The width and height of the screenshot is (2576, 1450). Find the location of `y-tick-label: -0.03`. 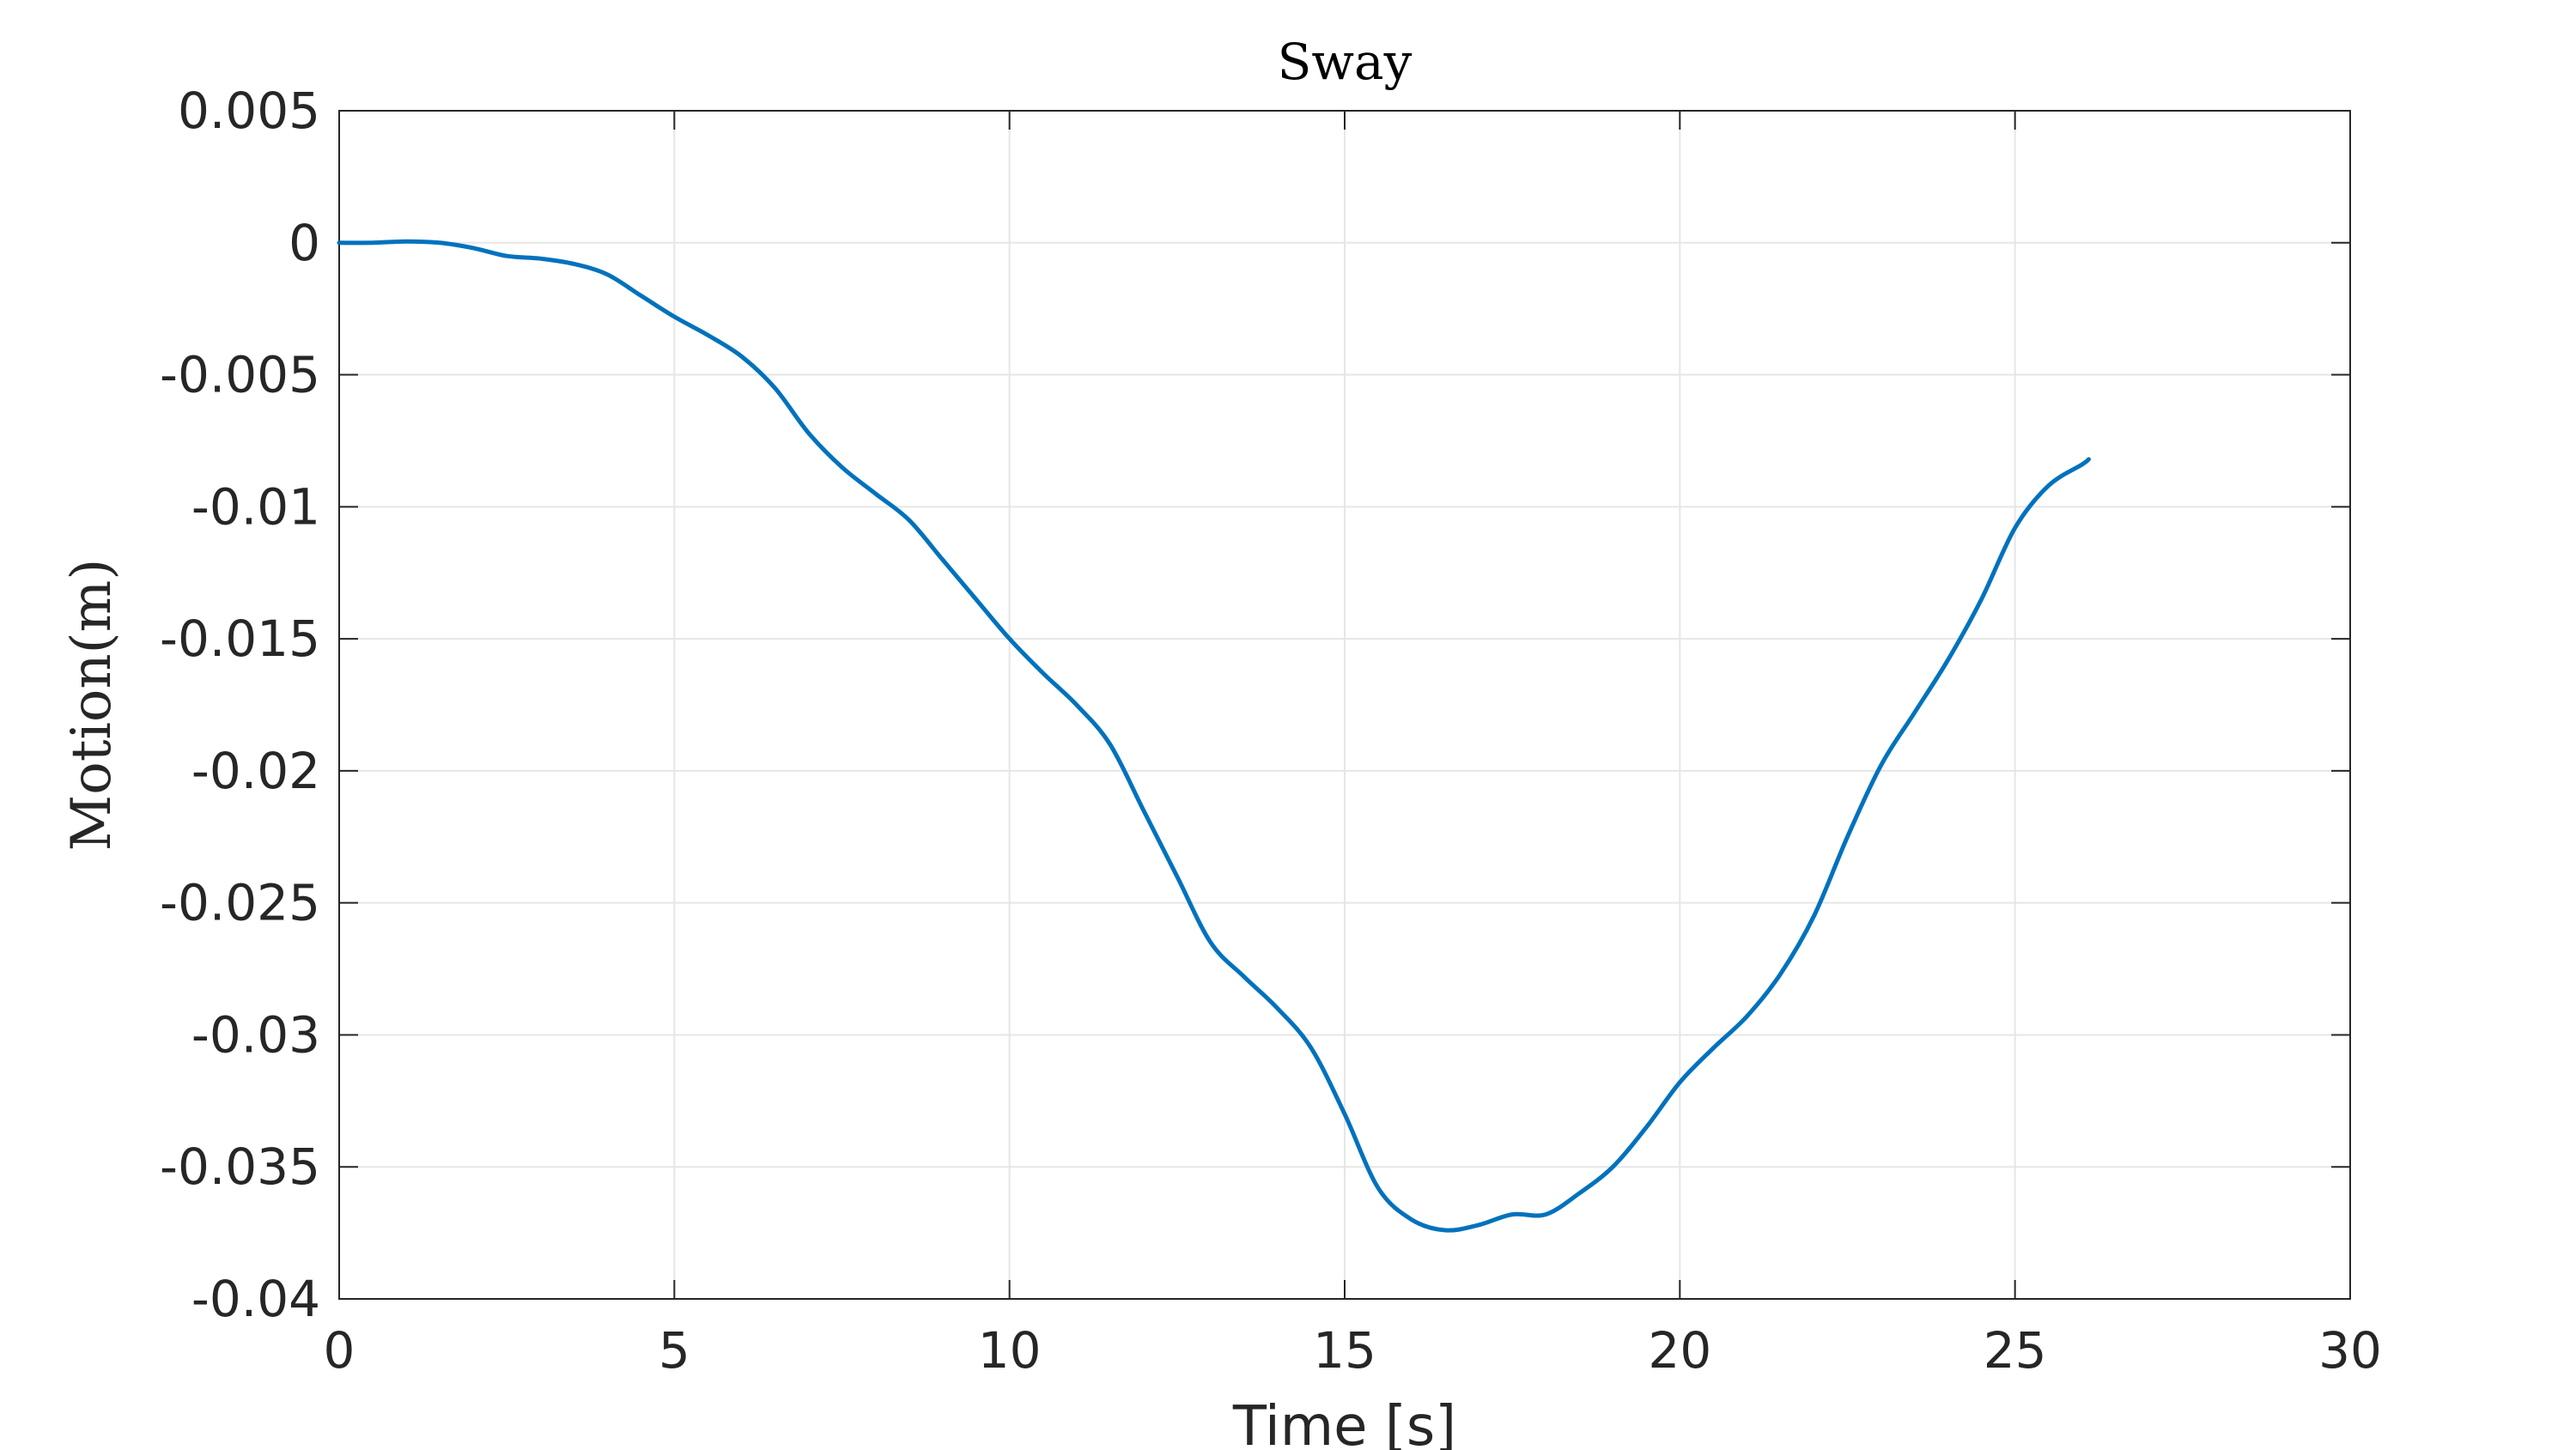

y-tick-label: -0.03 is located at coordinates (255, 1035).